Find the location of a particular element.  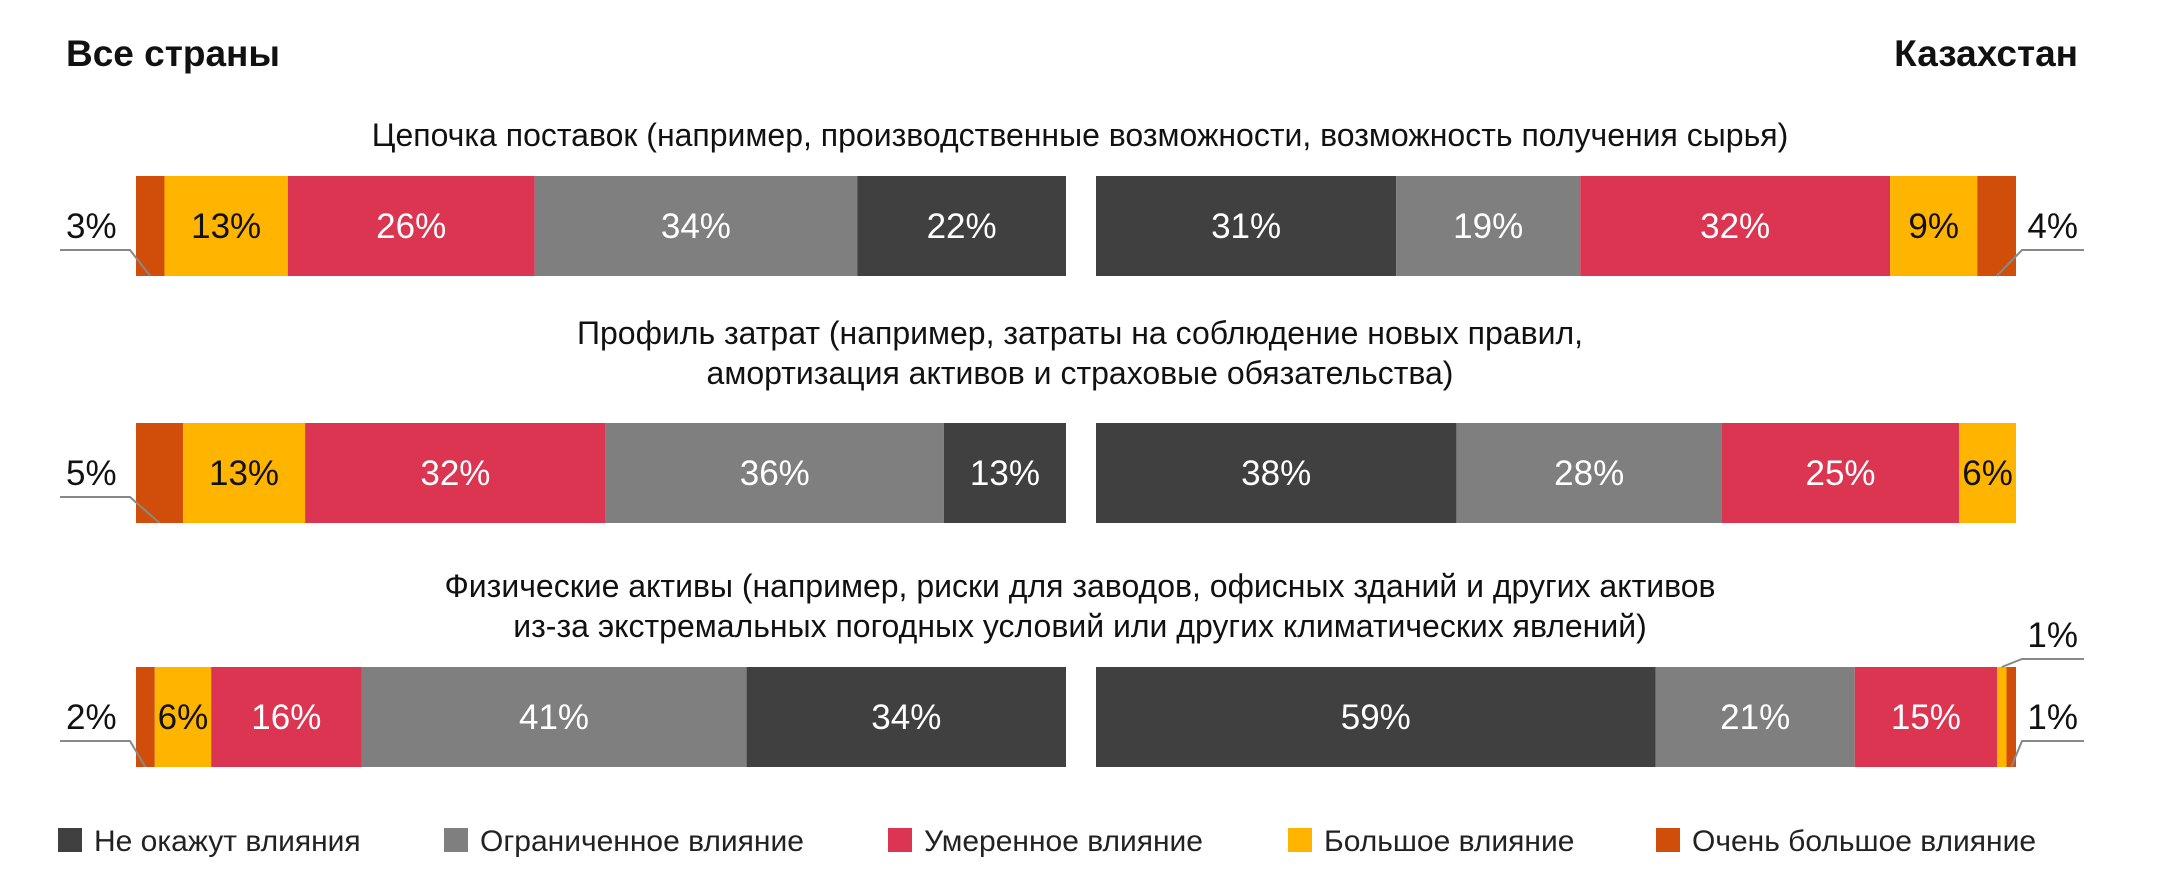

bar-value-label: 38% is located at coordinates (1276, 473).